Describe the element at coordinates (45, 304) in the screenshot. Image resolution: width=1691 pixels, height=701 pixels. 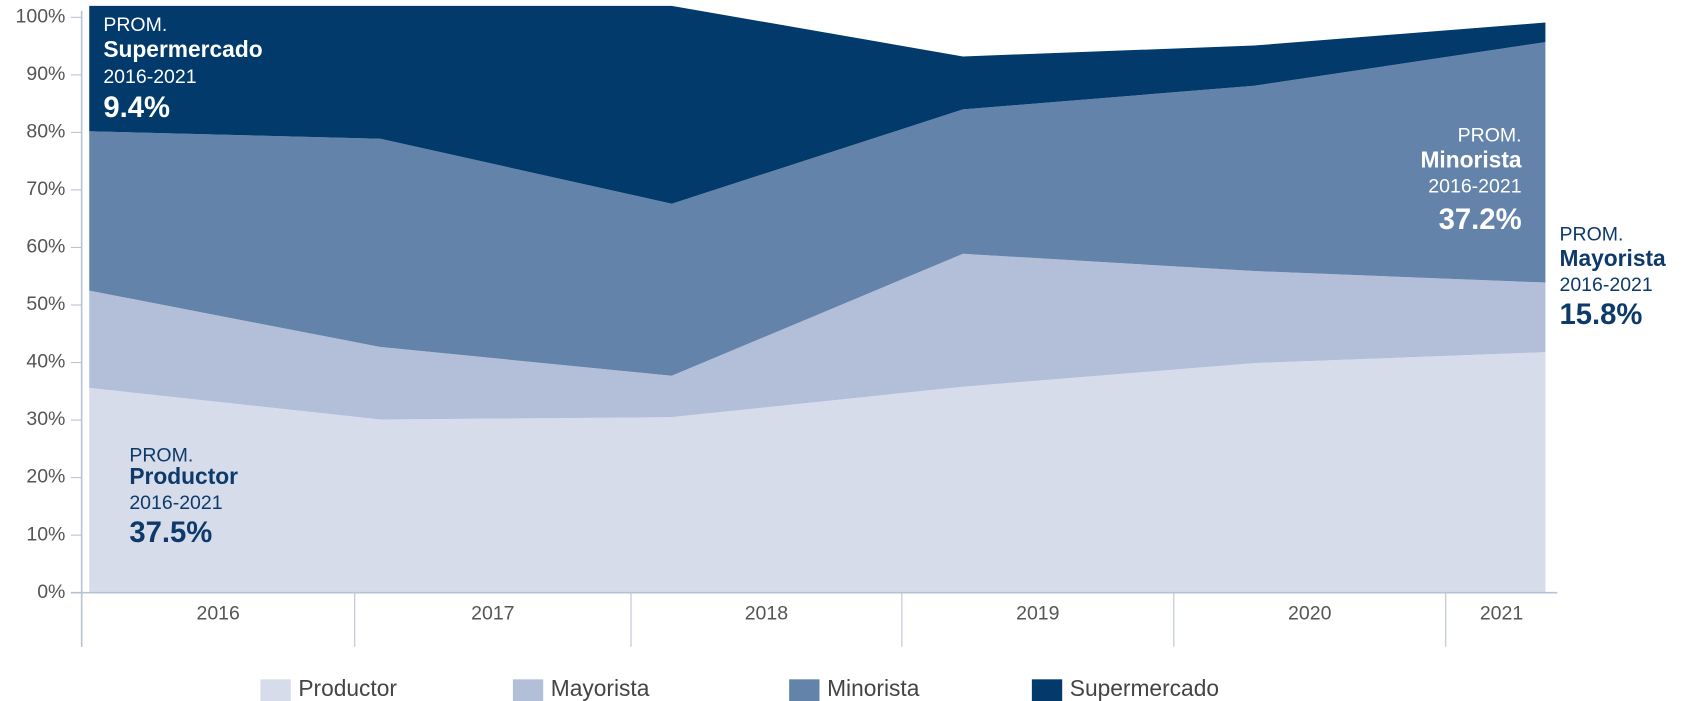
I see `y-tick-label: 50%` at that location.